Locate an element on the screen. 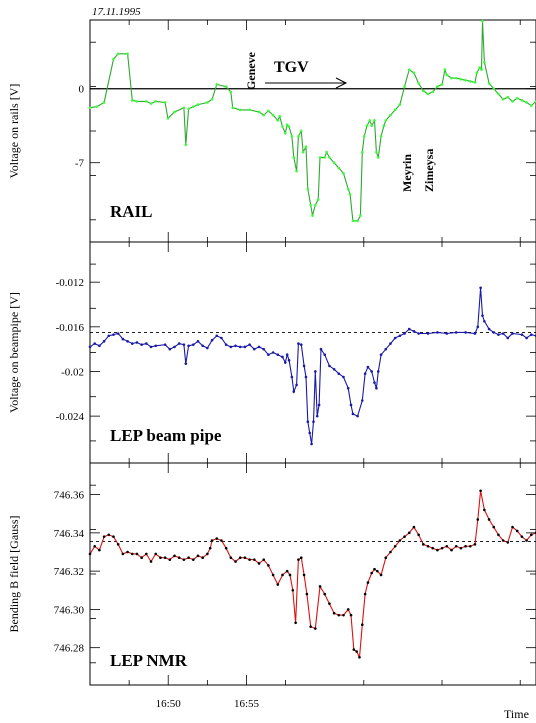 The height and width of the screenshot is (723, 536). y-tick-label: -0.02 is located at coordinates (72, 372).